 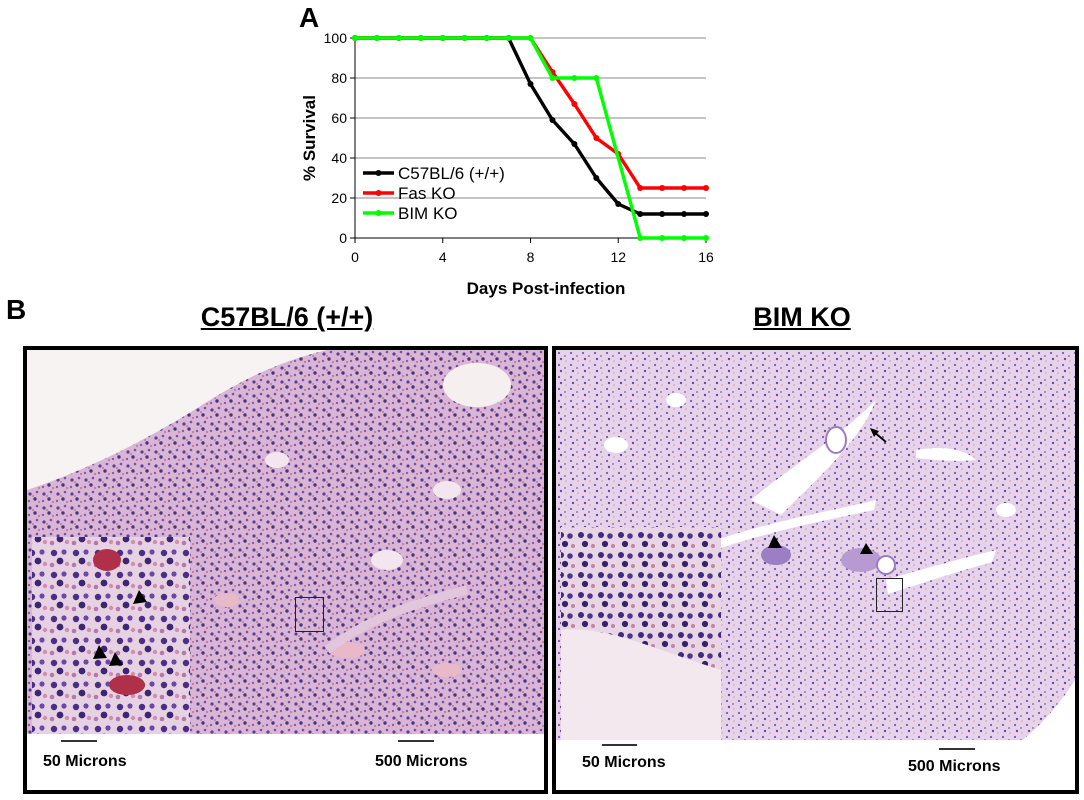 What do you see at coordinates (355, 257) in the screenshot?
I see `x-tick-label: 0` at bounding box center [355, 257].